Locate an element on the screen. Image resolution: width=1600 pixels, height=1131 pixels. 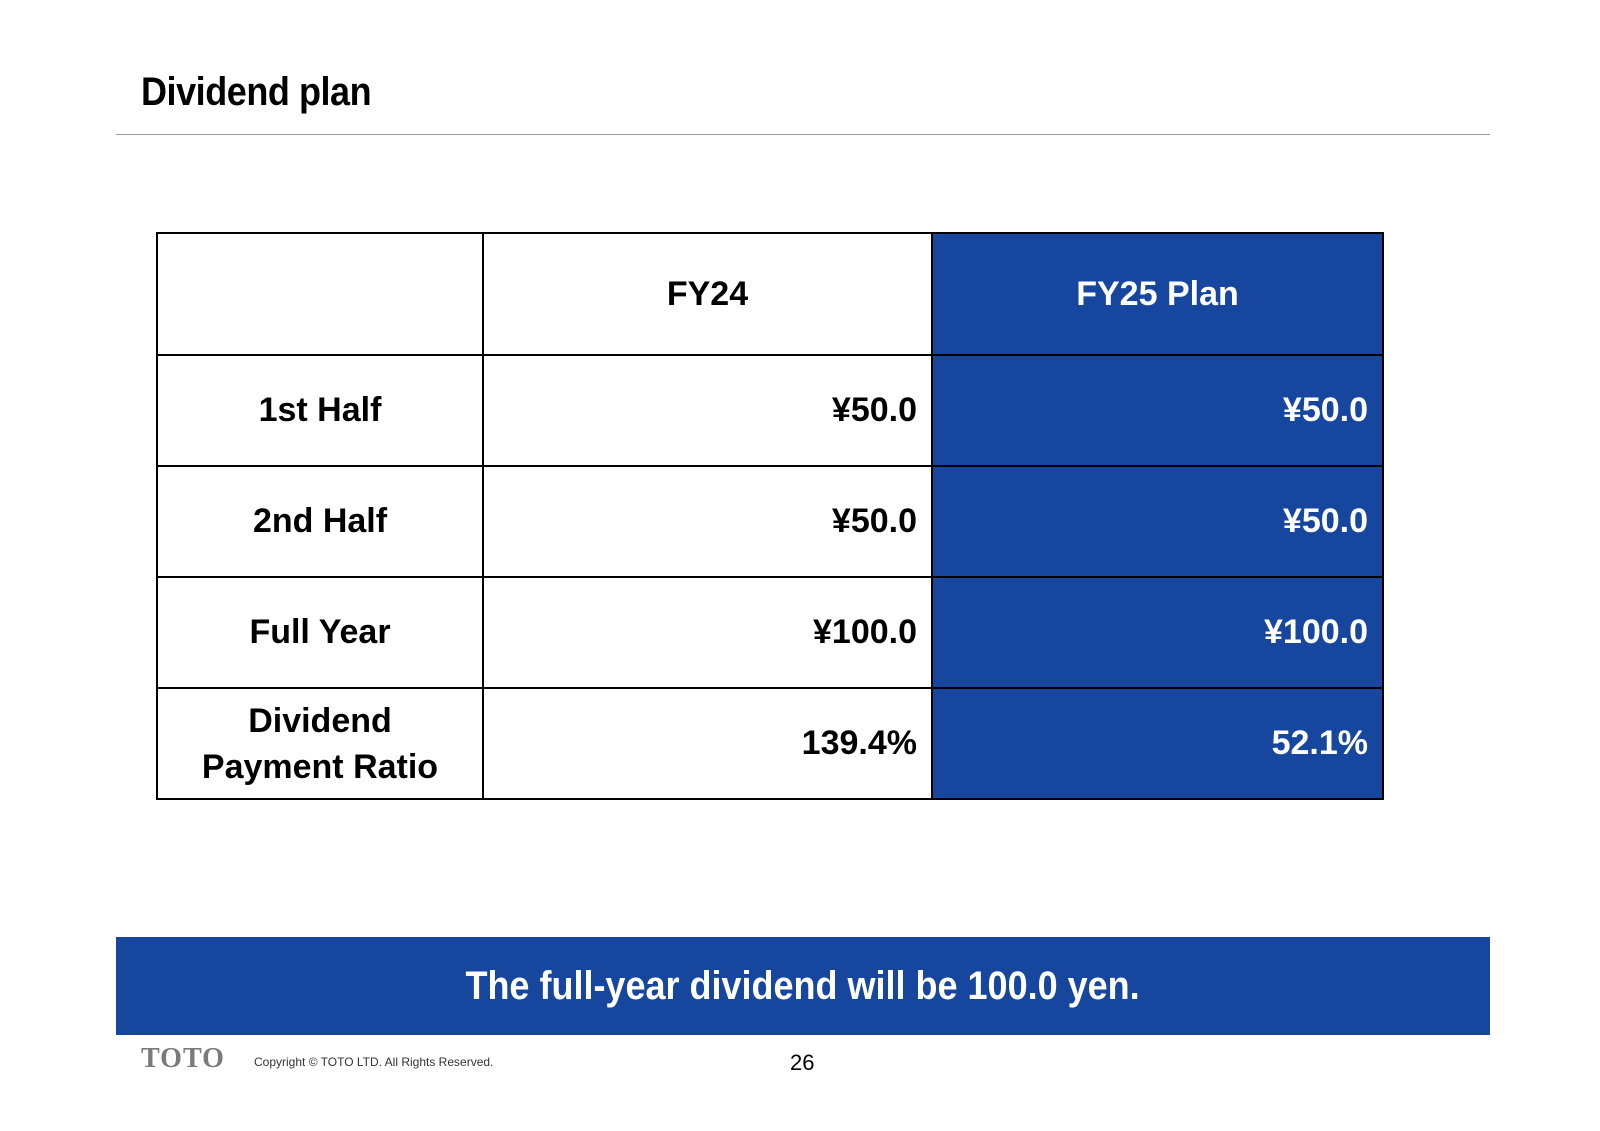
fy25-value: ¥100.0 is located at coordinates (1157, 632).